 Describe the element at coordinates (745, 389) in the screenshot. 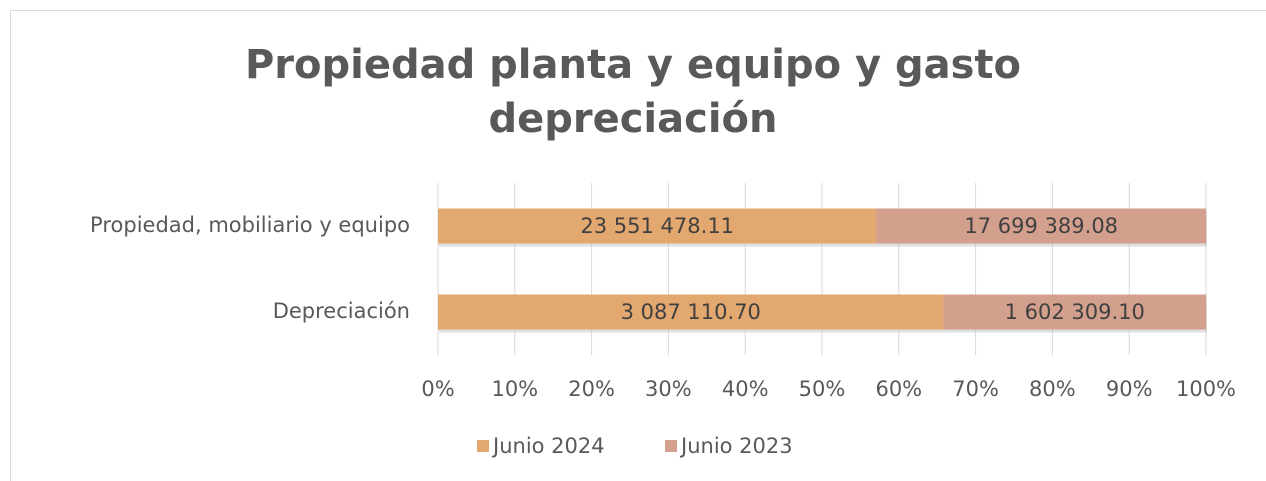

I see `x-tick-label: 40%` at that location.